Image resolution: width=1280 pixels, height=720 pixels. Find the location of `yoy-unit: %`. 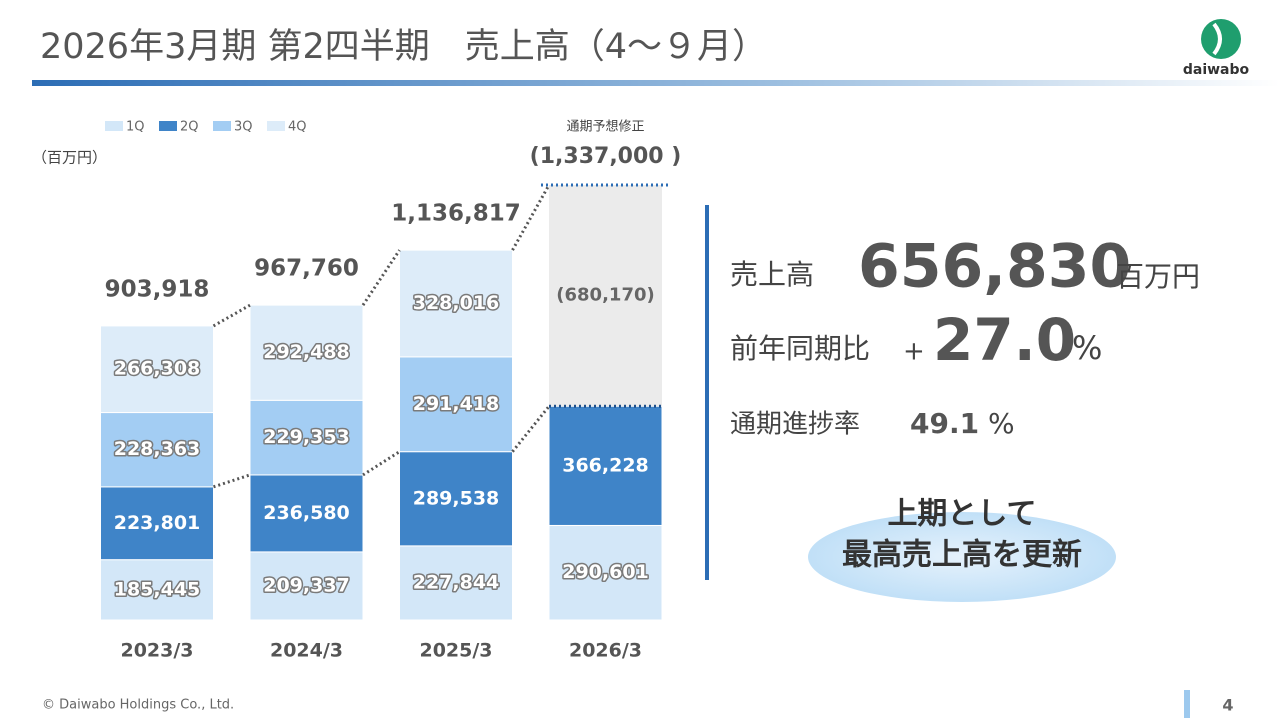

yoy-unit: % is located at coordinates (1087, 348).